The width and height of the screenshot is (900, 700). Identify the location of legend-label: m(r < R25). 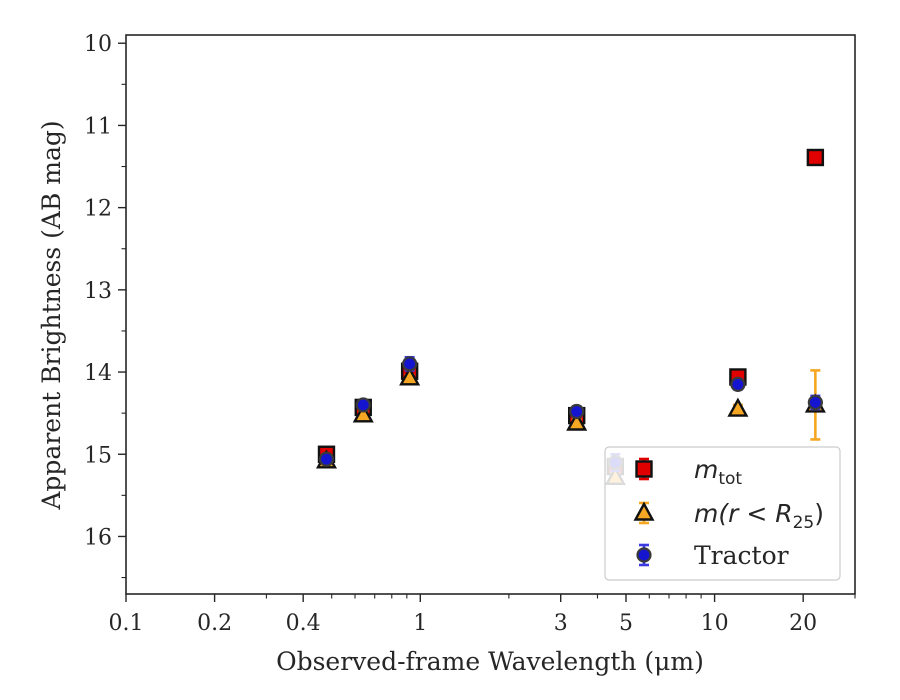
(759, 516).